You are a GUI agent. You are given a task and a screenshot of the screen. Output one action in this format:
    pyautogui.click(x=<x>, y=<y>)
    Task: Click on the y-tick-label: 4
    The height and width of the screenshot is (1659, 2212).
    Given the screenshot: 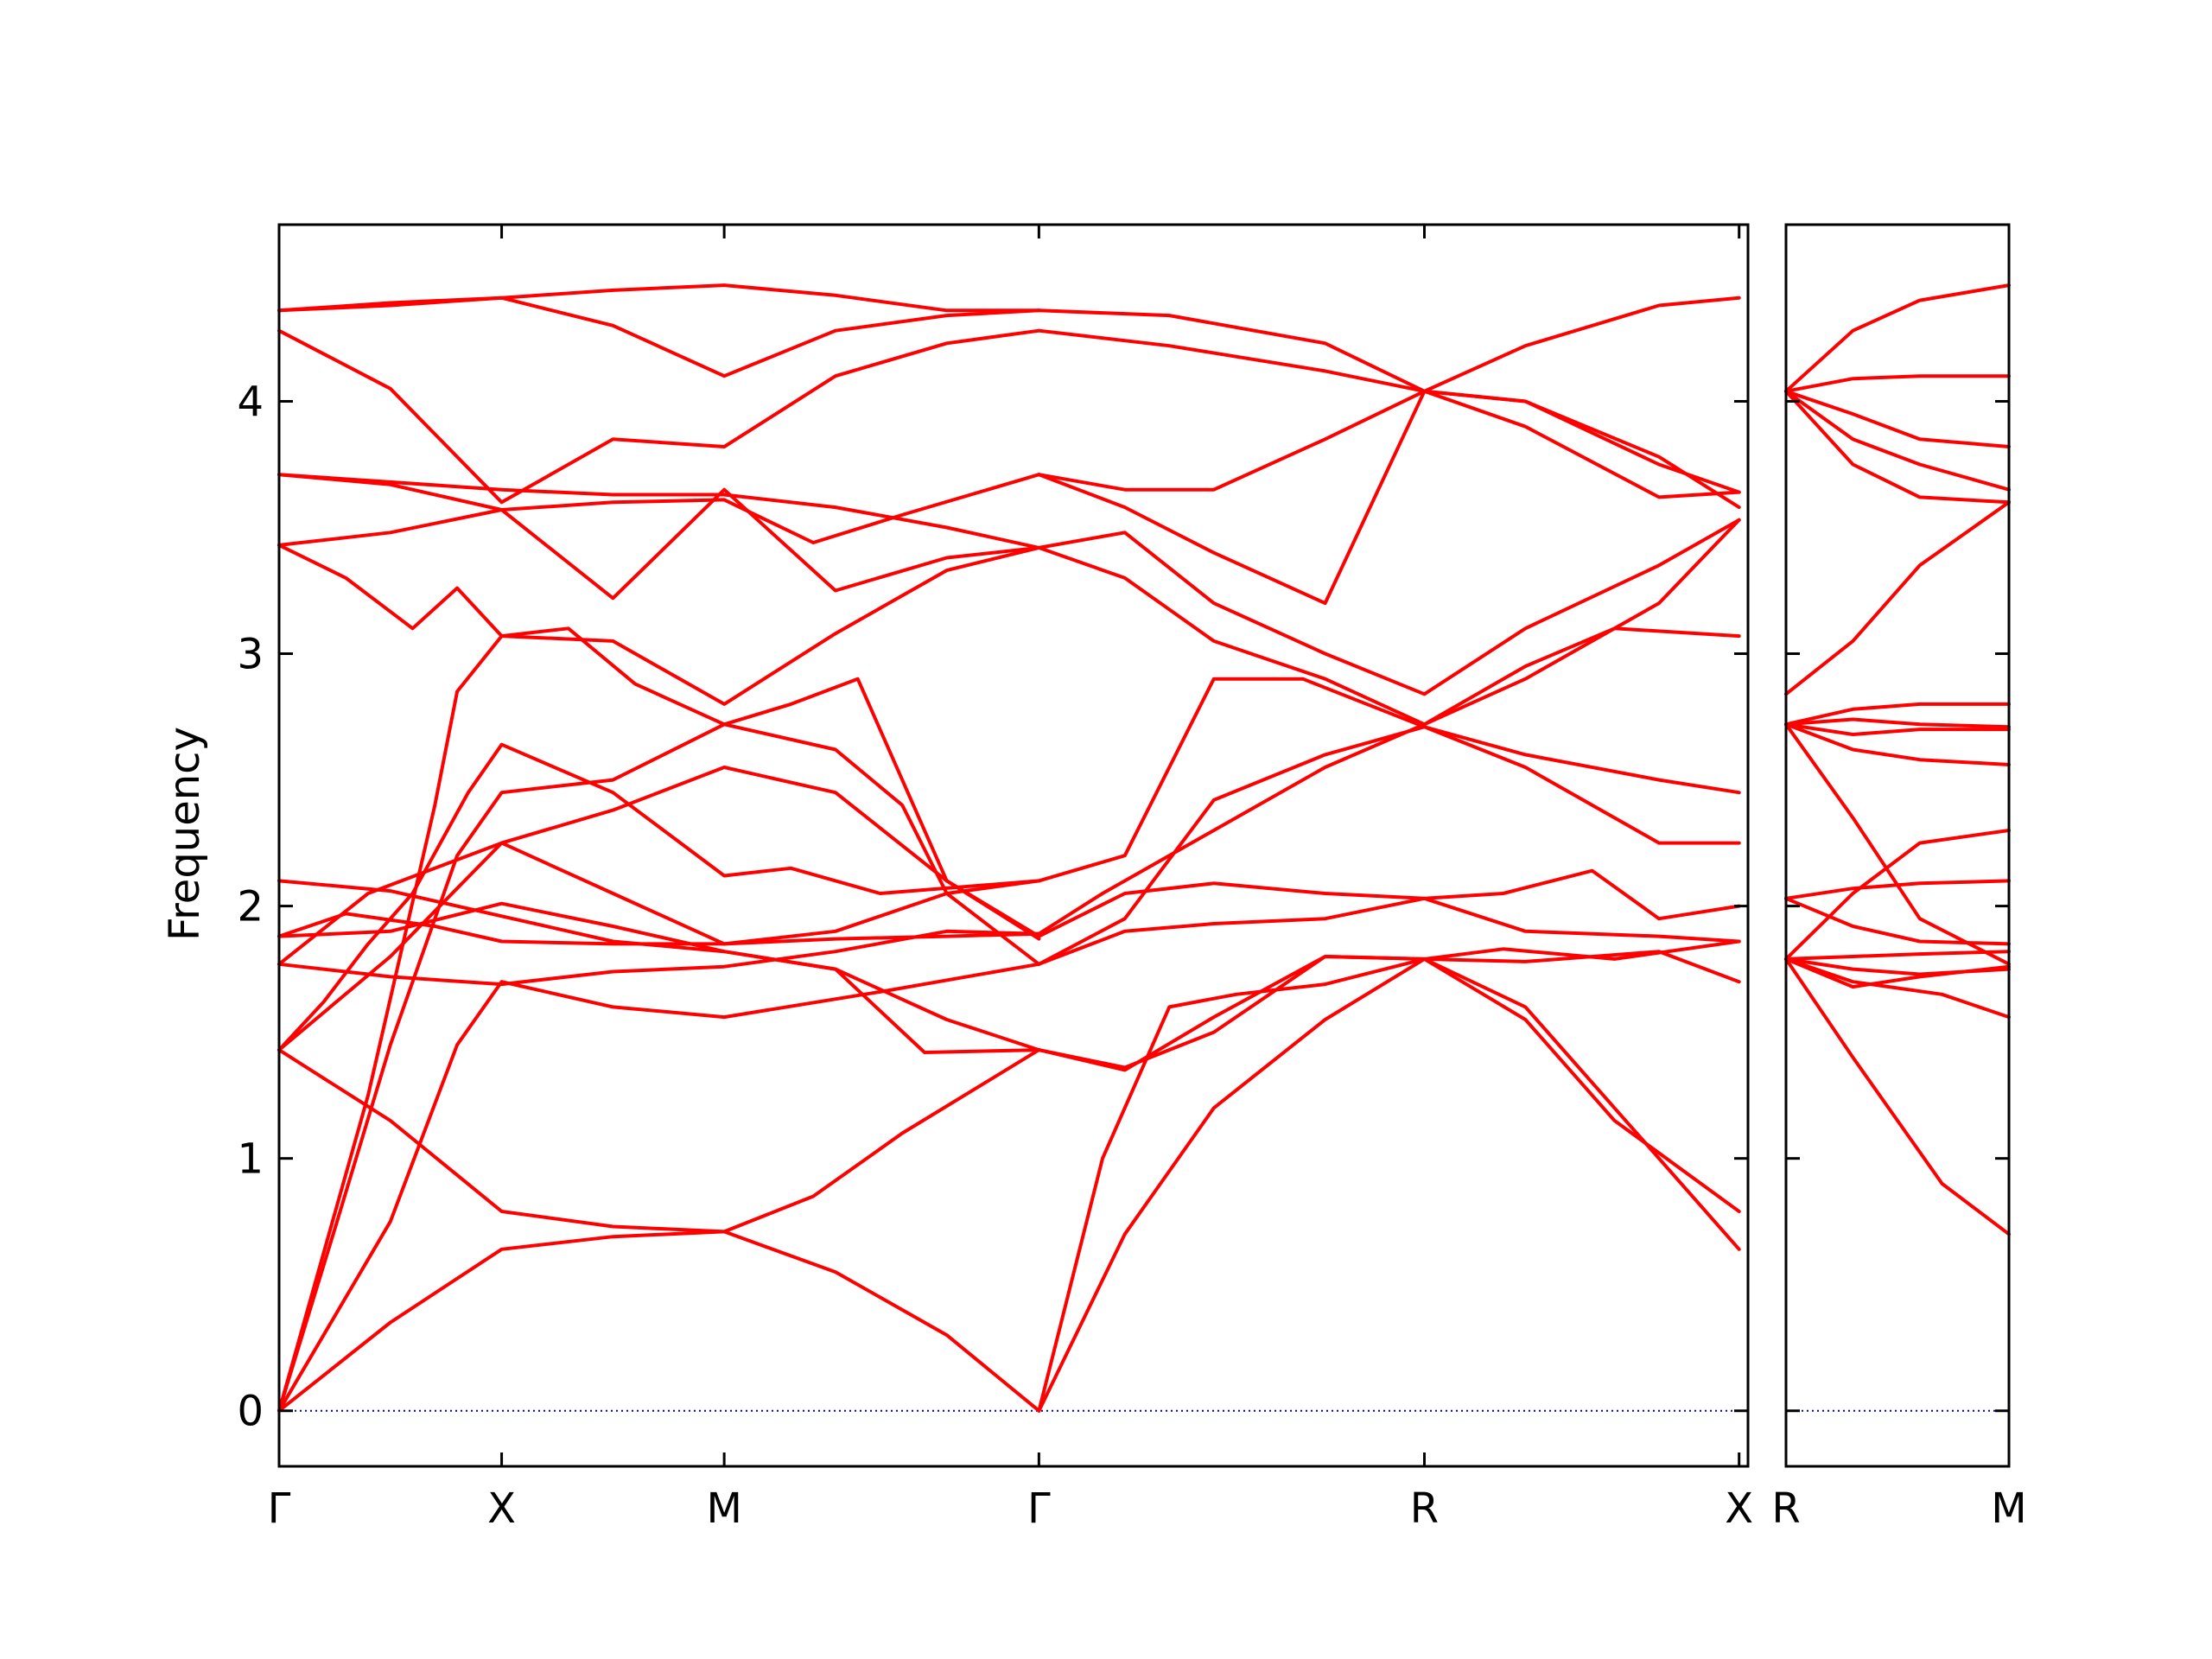 What is the action you would take?
    pyautogui.click(x=250, y=402)
    